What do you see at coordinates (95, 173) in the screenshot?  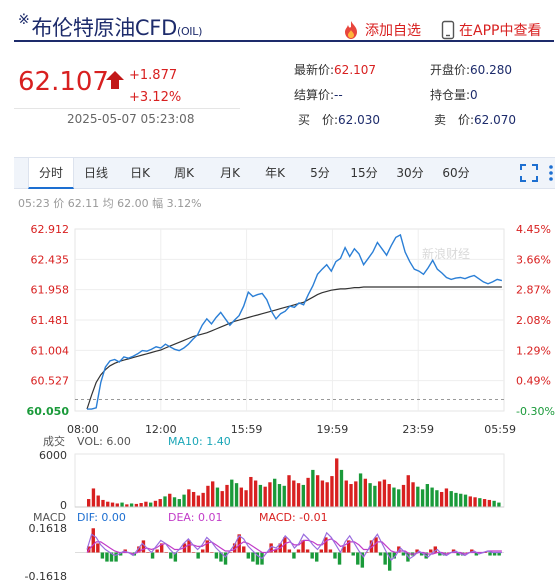 I see `tab-day-line: 日线` at bounding box center [95, 173].